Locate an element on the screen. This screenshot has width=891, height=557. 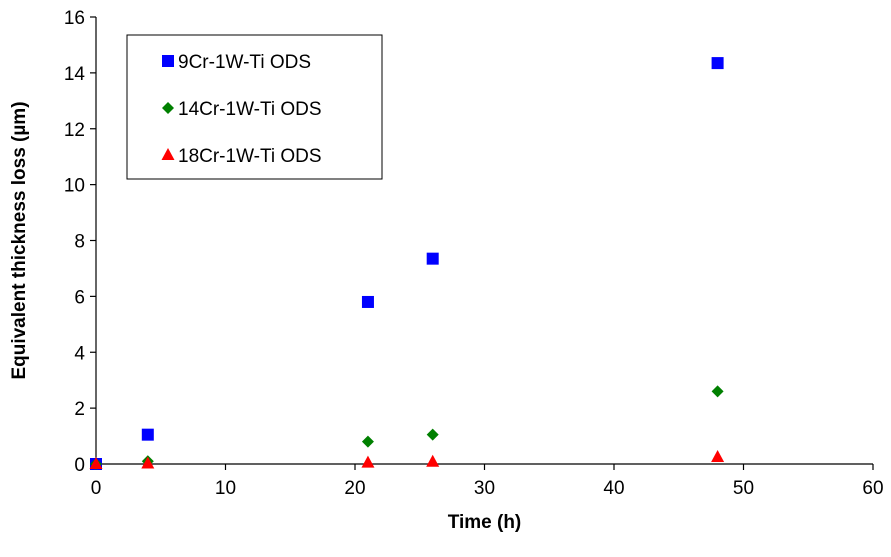
legend-label: 14Cr-1W-Ti ODS is located at coordinates (250, 109).